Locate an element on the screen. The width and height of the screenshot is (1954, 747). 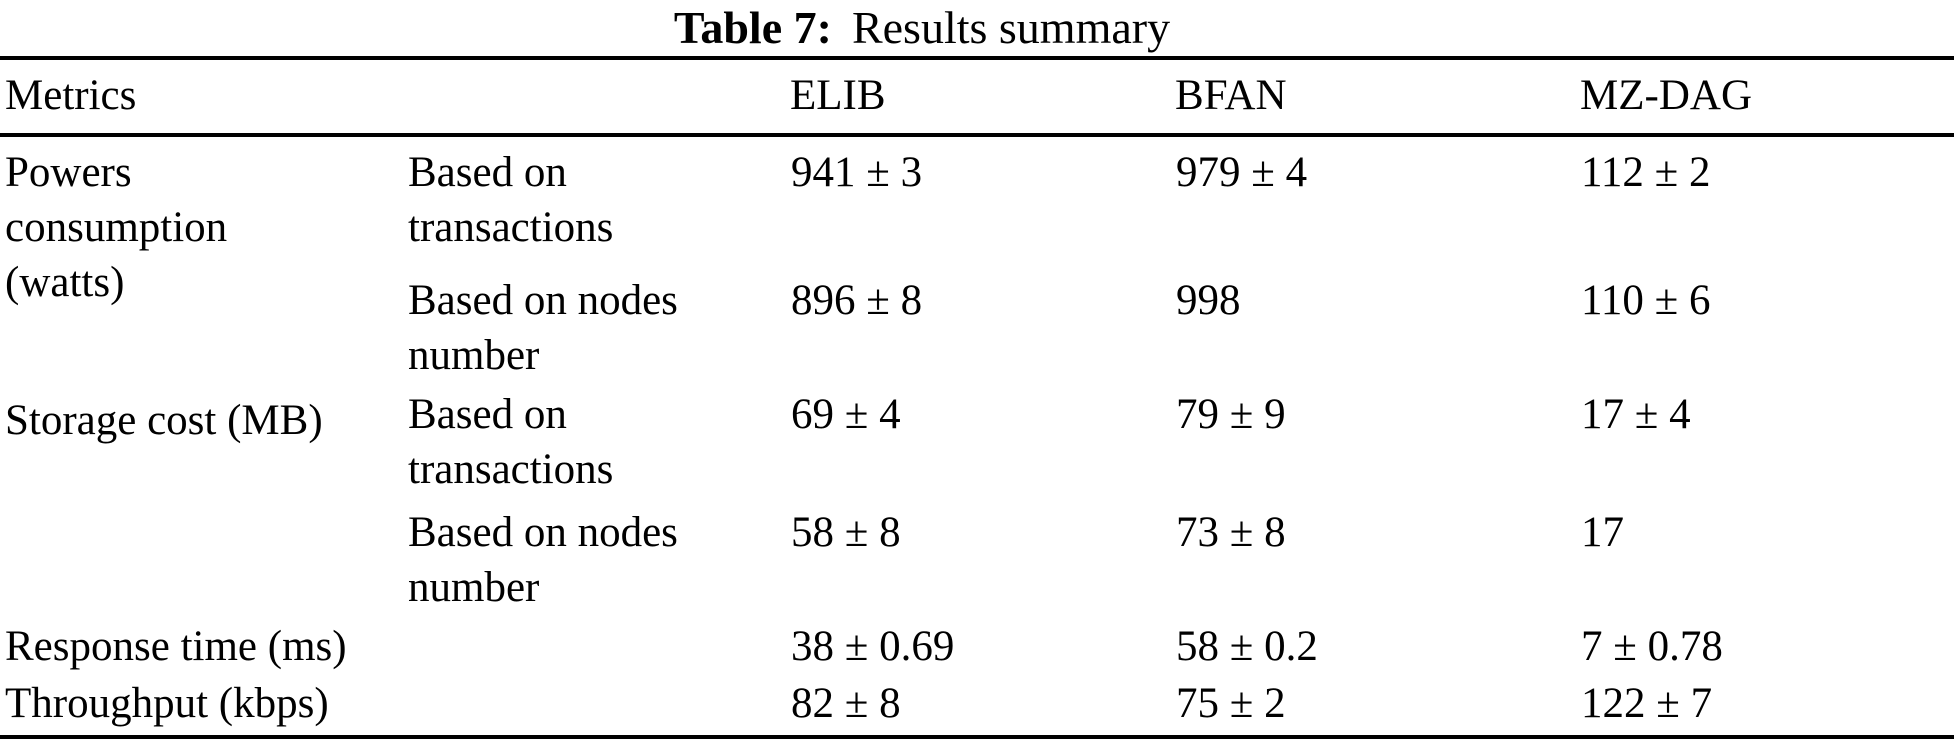
table-caption: Table 7: Results summary is located at coordinates (977, 28).